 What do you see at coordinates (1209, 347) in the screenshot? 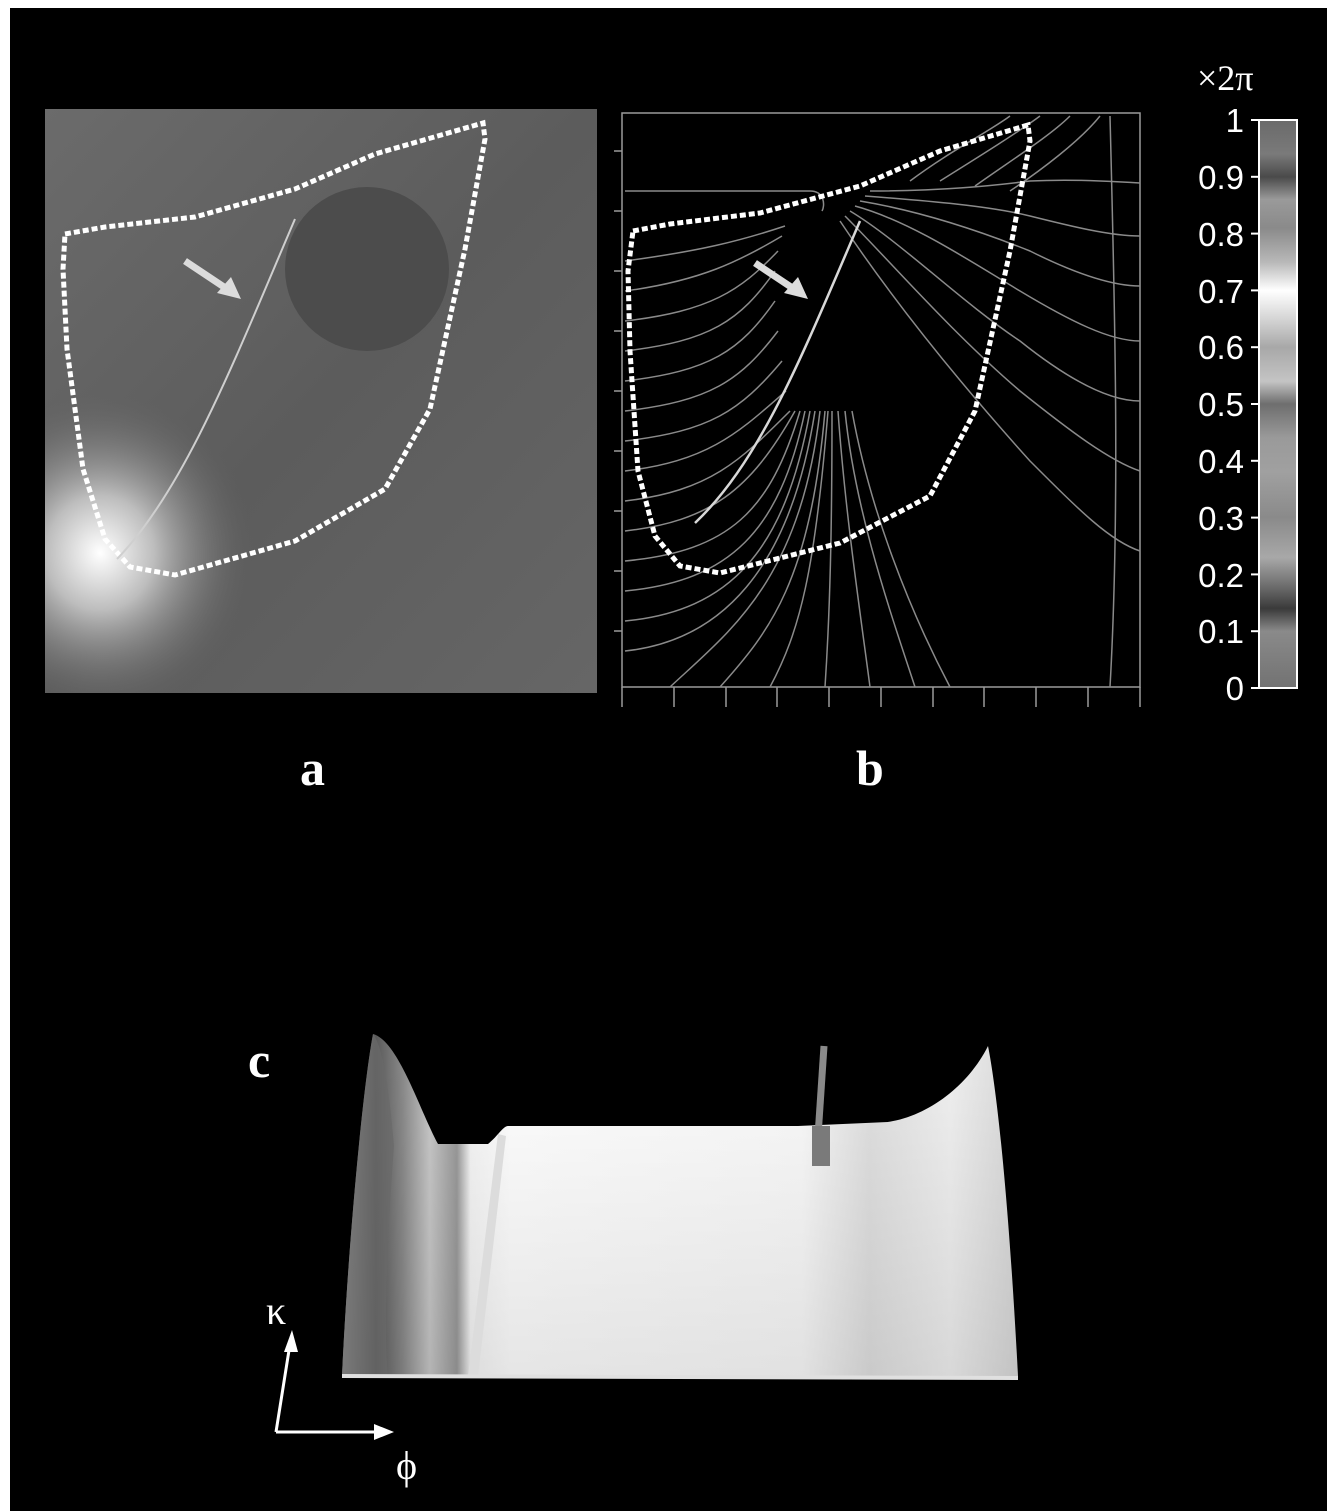
I see `colorbar-tick-label: 0.6` at bounding box center [1209, 347].